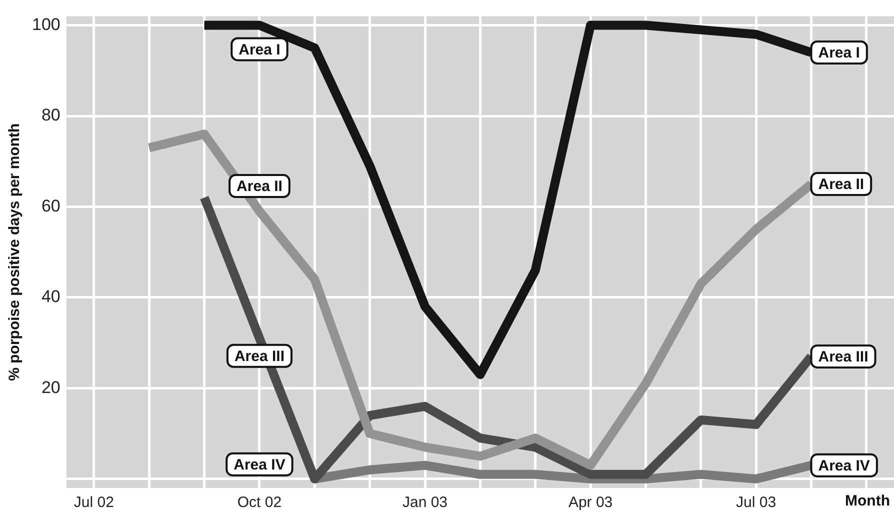 The image size is (894, 520). Describe the element at coordinates (590, 503) in the screenshot. I see `x-tick-label: Apr 03` at that location.